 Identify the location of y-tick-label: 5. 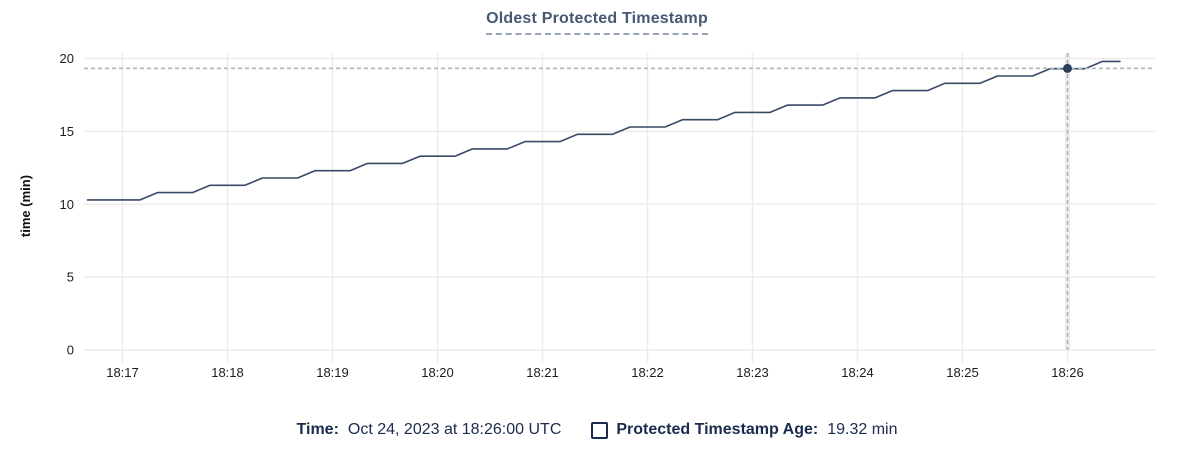
(70, 277).